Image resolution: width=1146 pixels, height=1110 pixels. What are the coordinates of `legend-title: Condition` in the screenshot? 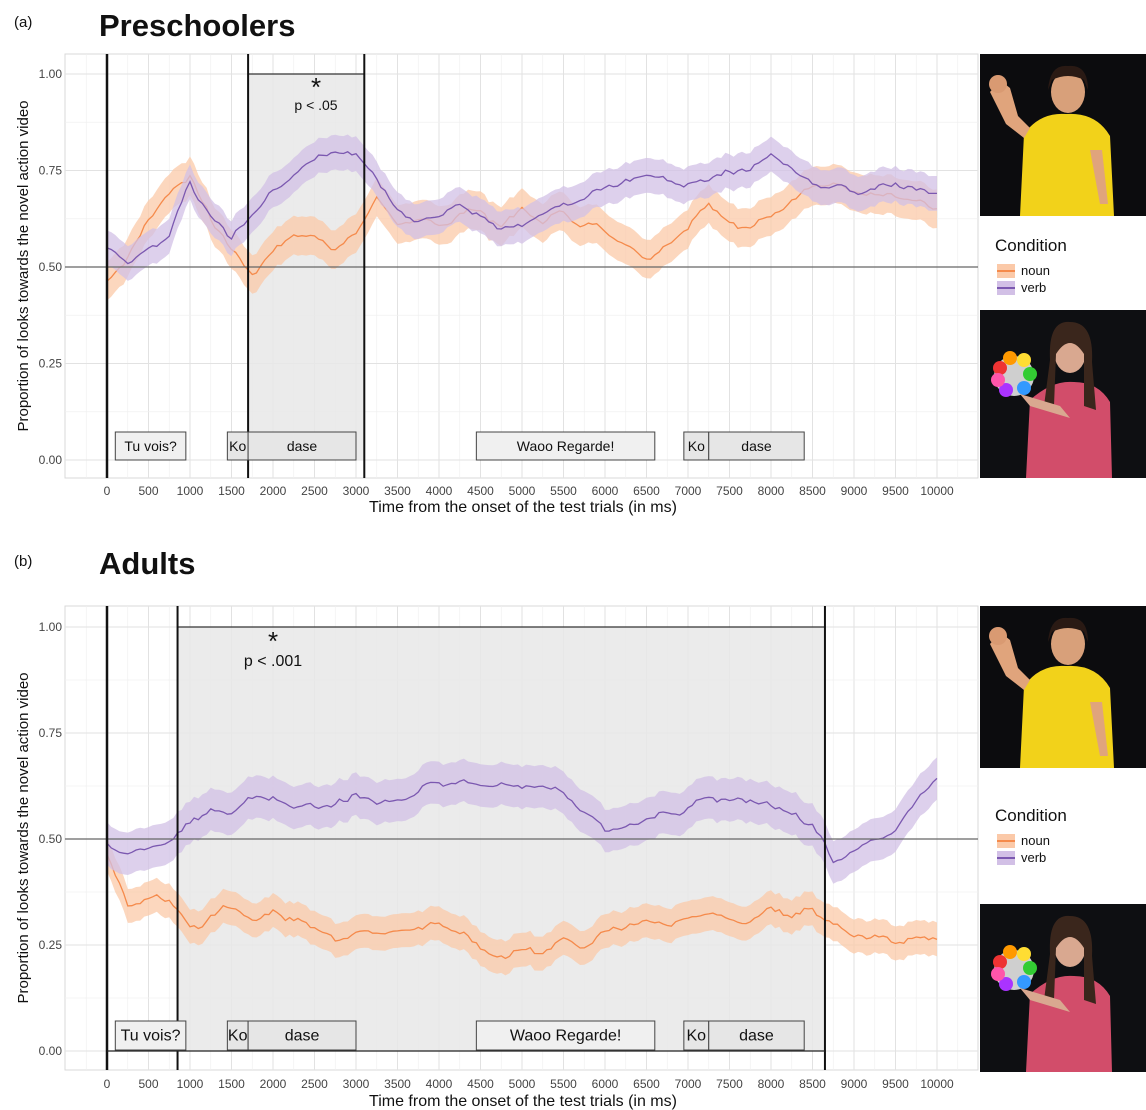 It's located at (1031, 245).